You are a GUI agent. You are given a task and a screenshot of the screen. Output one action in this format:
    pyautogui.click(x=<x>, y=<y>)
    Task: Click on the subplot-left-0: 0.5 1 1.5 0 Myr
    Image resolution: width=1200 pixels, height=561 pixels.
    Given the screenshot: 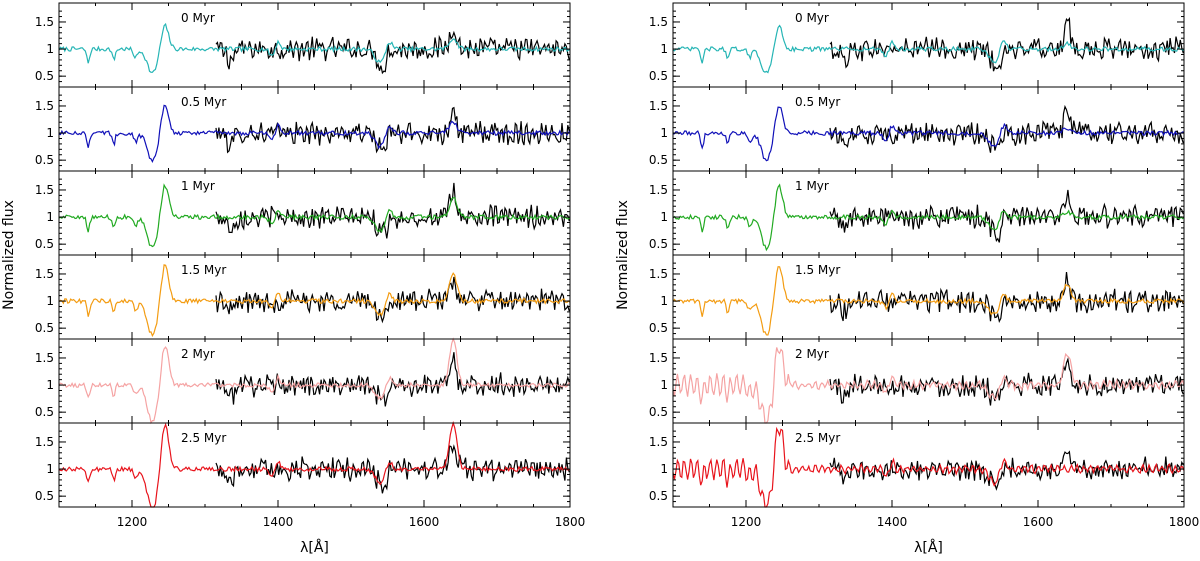 What is the action you would take?
    pyautogui.click(x=303, y=45)
    